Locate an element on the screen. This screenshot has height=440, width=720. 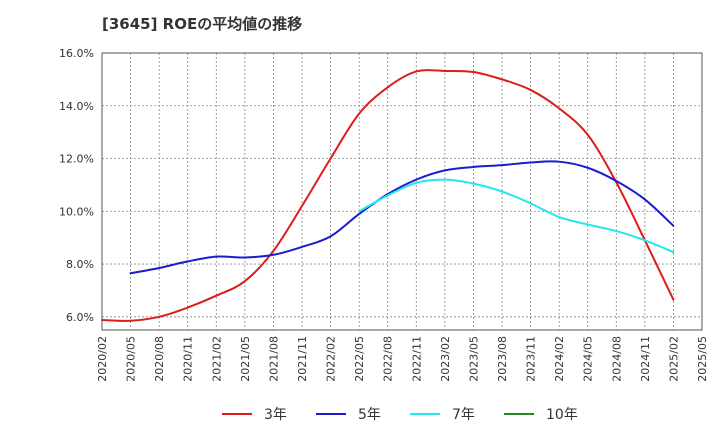
x-tick-label: 2021/08 is located at coordinates (273, 359).